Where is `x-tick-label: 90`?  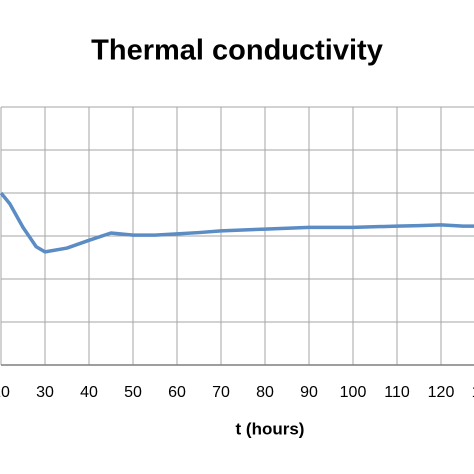 x-tick-label: 90 is located at coordinates (309, 392).